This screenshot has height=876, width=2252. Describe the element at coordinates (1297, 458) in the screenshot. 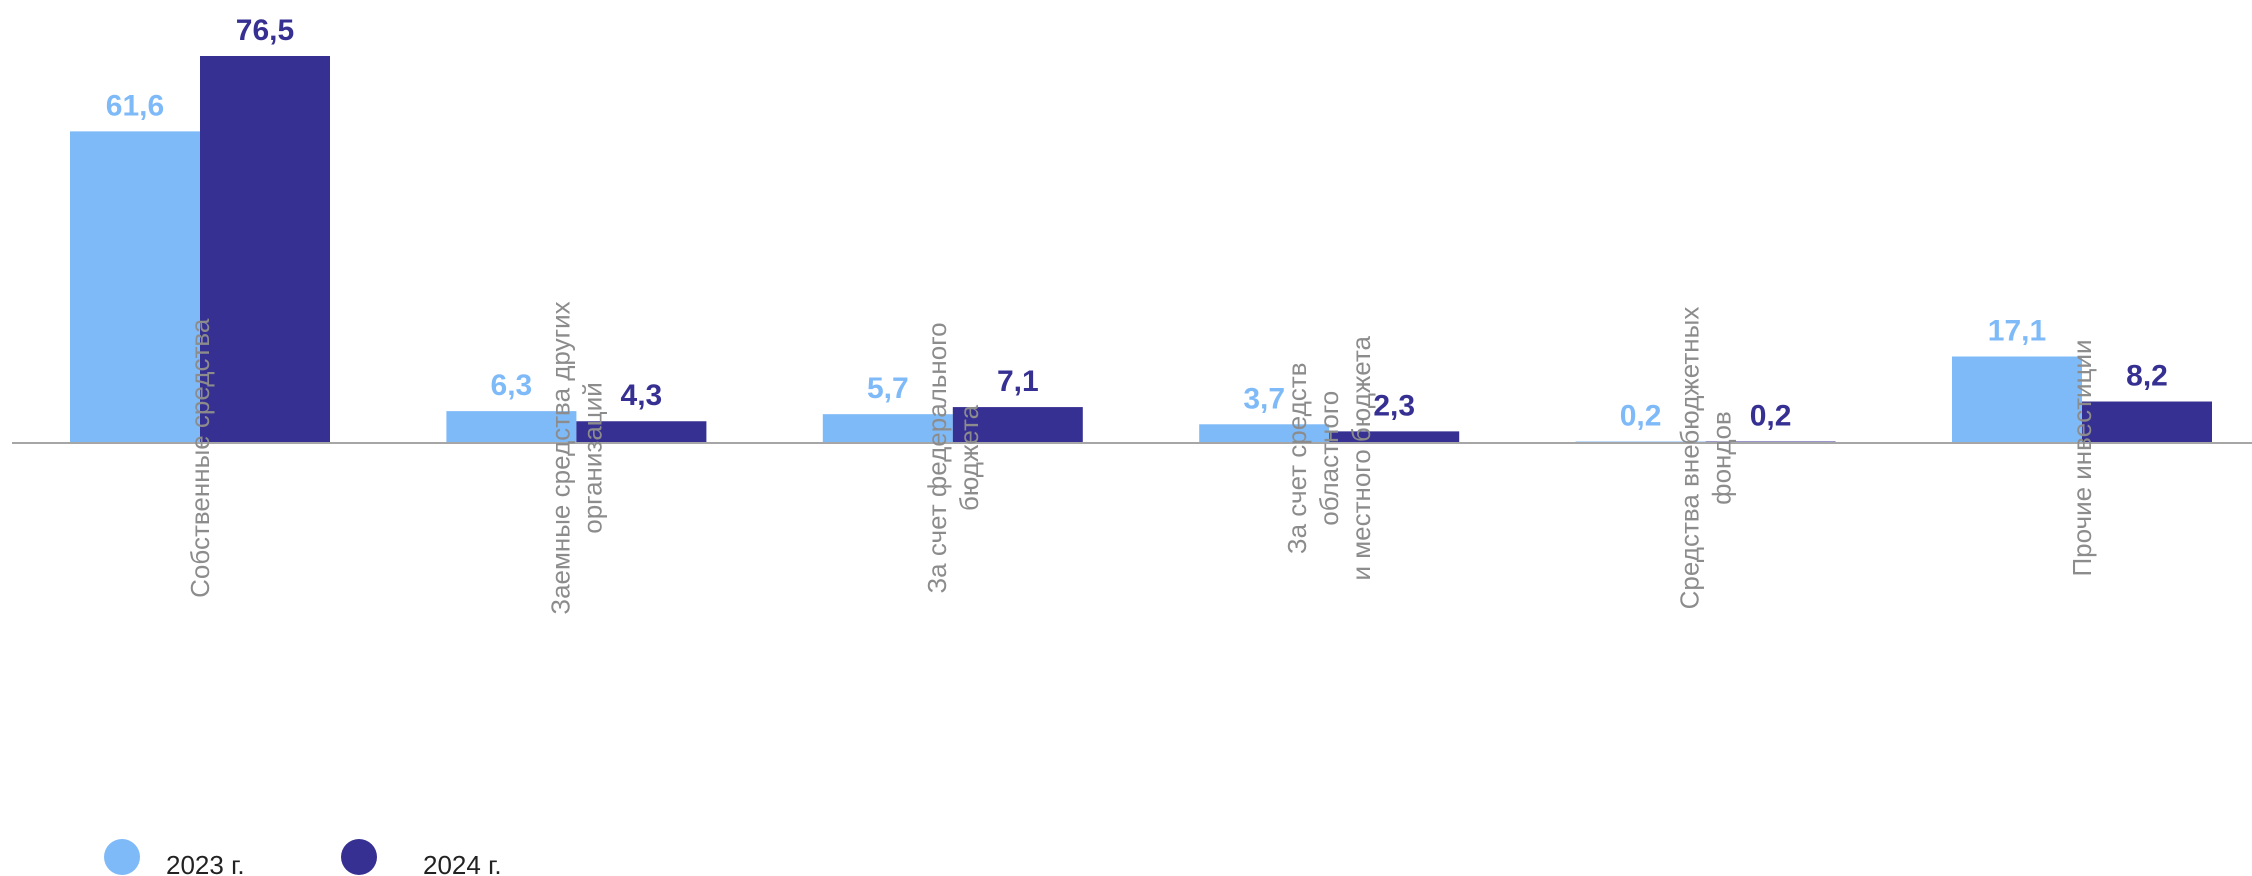

I see `category-label-line: За счет средств` at that location.